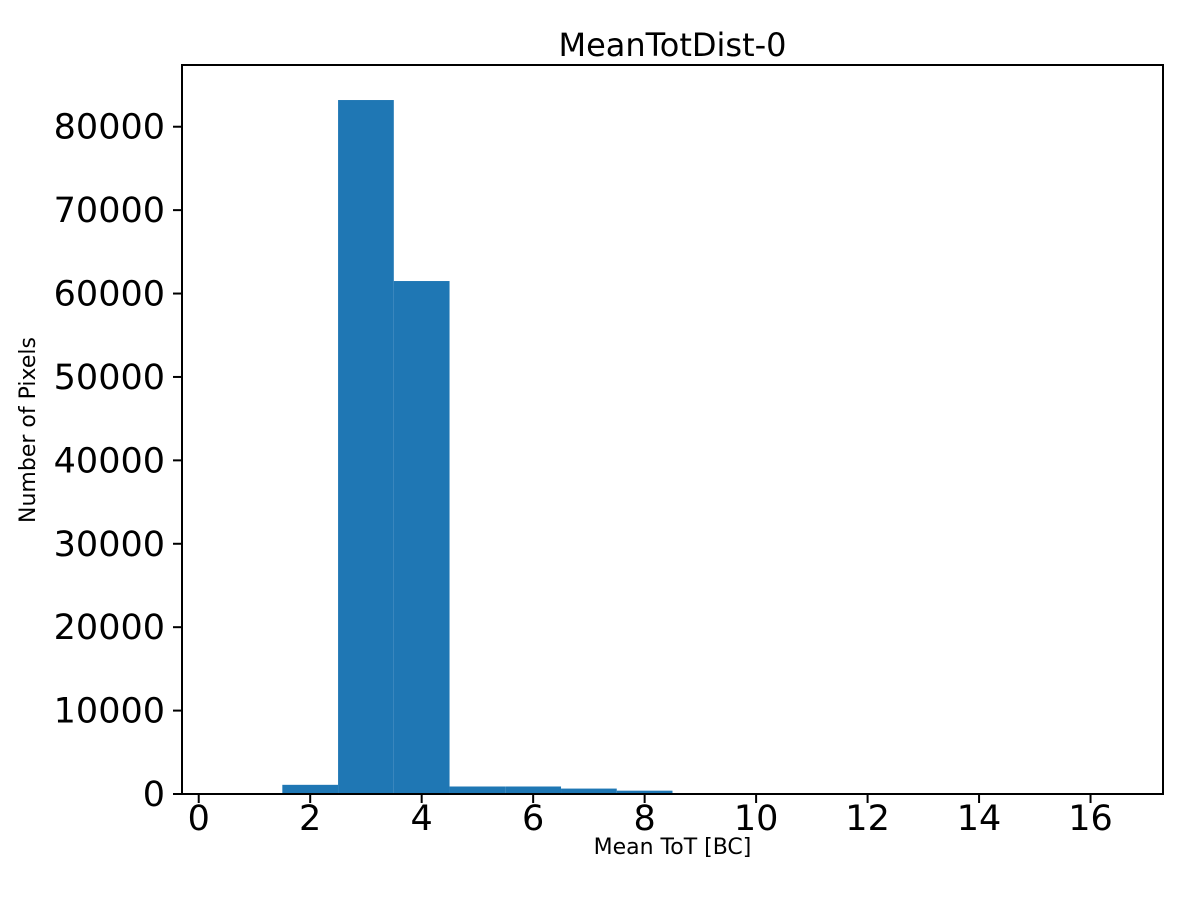  I want to click on x-tick-label: 6, so click(533, 819).